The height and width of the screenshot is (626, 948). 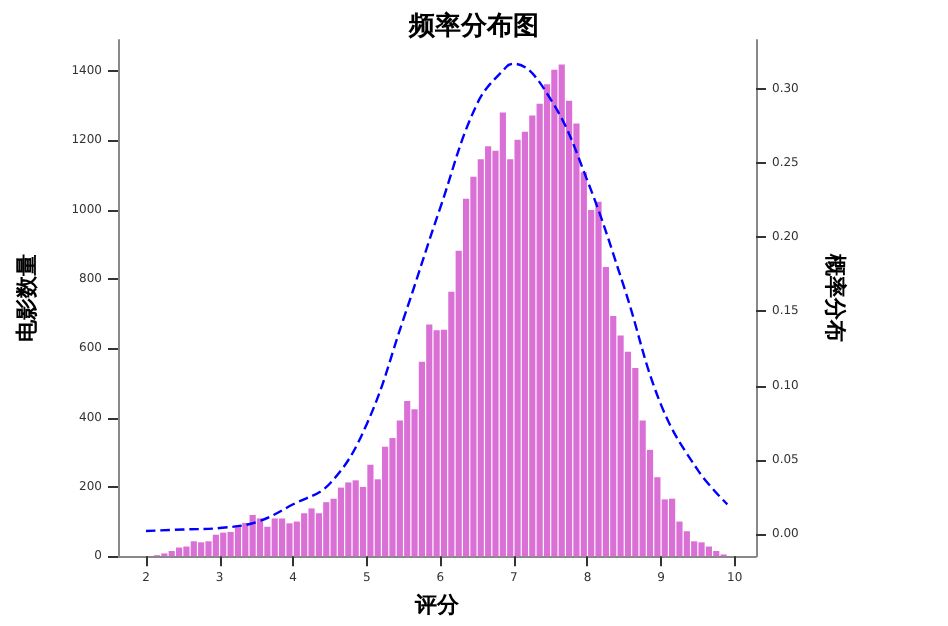 What do you see at coordinates (437, 605) in the screenshot?
I see `x-axis-title: 评分` at bounding box center [437, 605].